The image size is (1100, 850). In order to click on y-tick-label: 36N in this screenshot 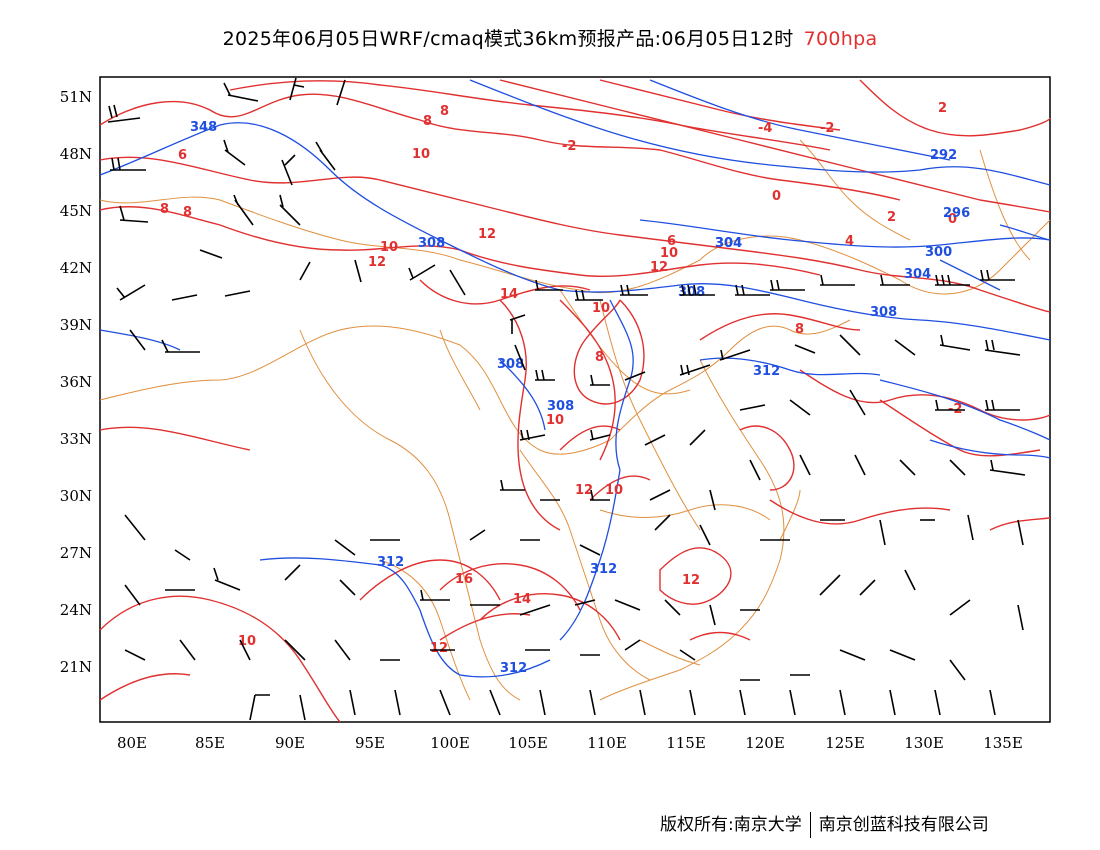, I will do `click(76, 382)`.